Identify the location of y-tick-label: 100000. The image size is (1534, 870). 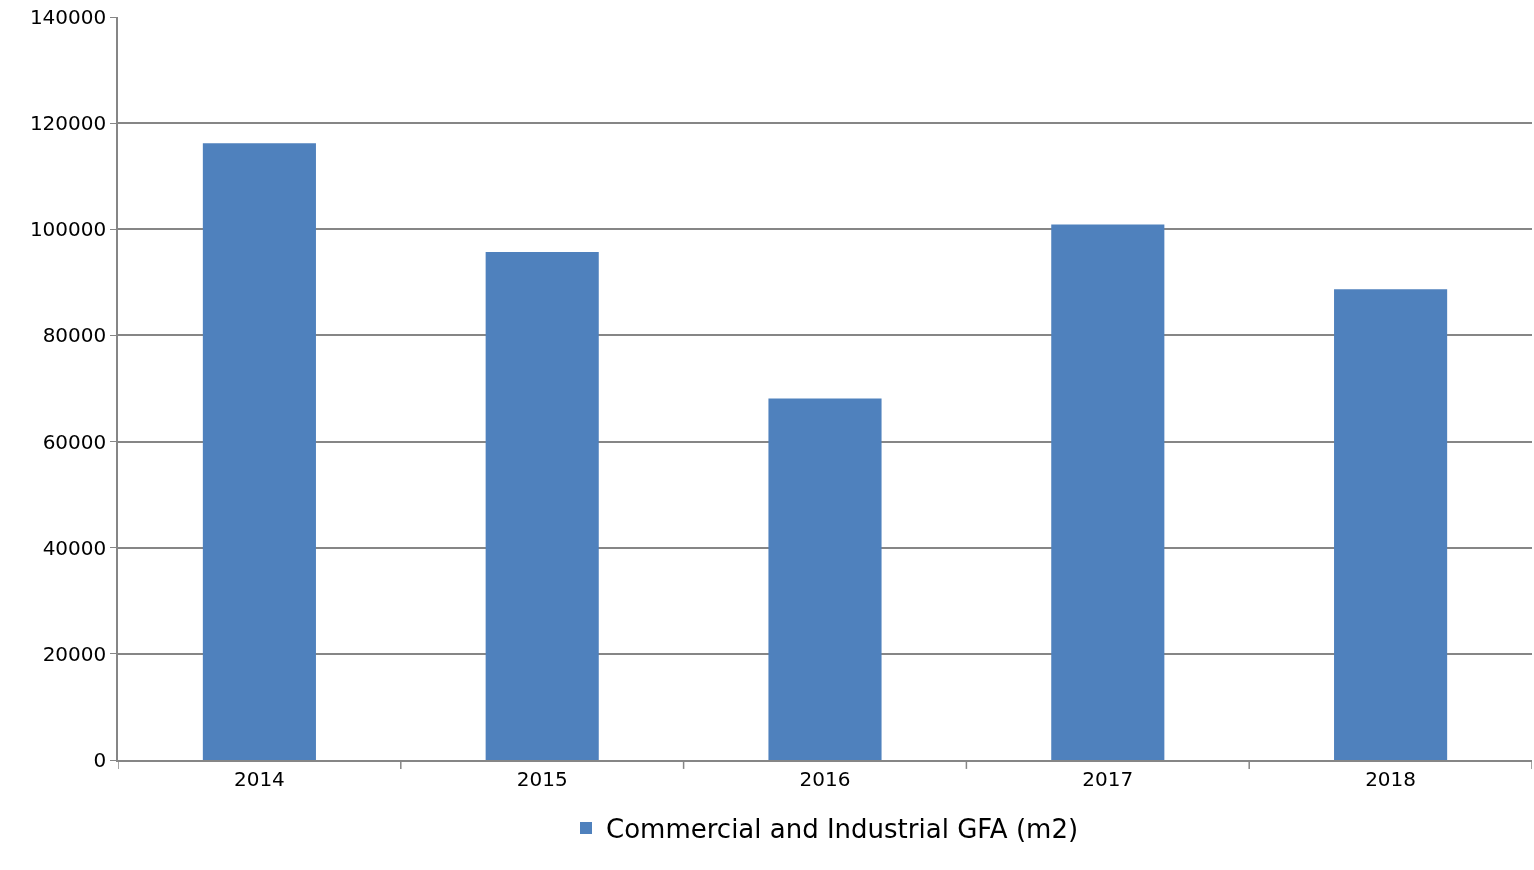
(68, 229).